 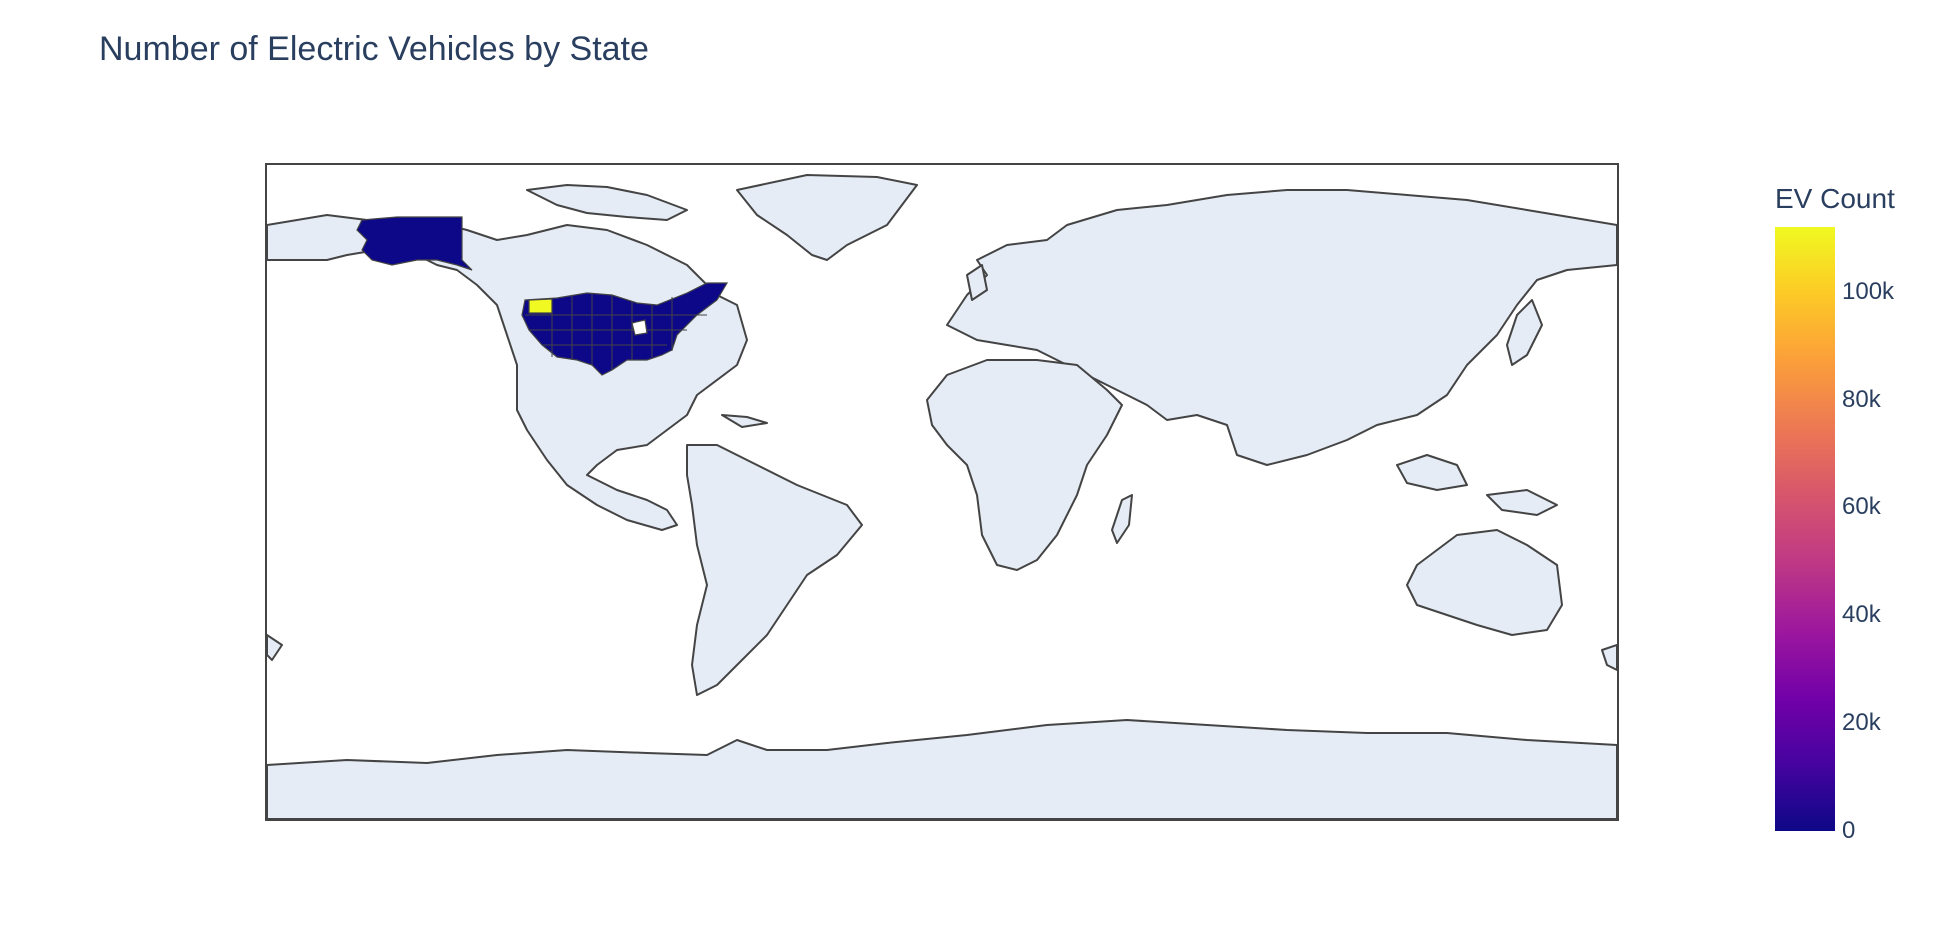 What do you see at coordinates (639, 327) in the screenshot?
I see `great-lakes-gap` at bounding box center [639, 327].